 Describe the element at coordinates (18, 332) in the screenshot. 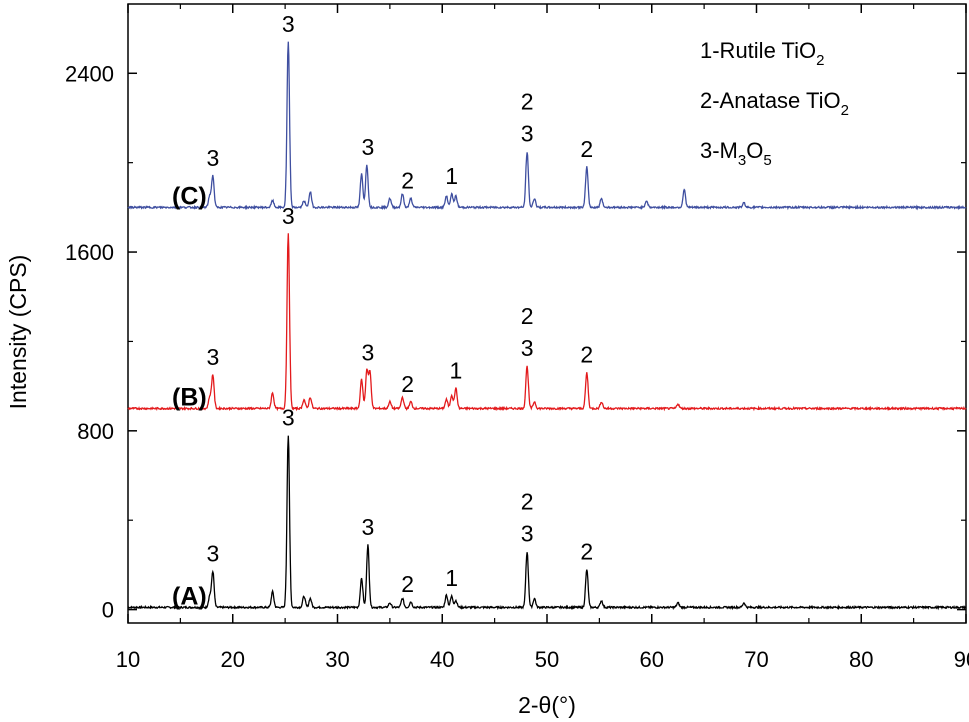

I see `y-axis-title: Intensity (CPS)` at that location.